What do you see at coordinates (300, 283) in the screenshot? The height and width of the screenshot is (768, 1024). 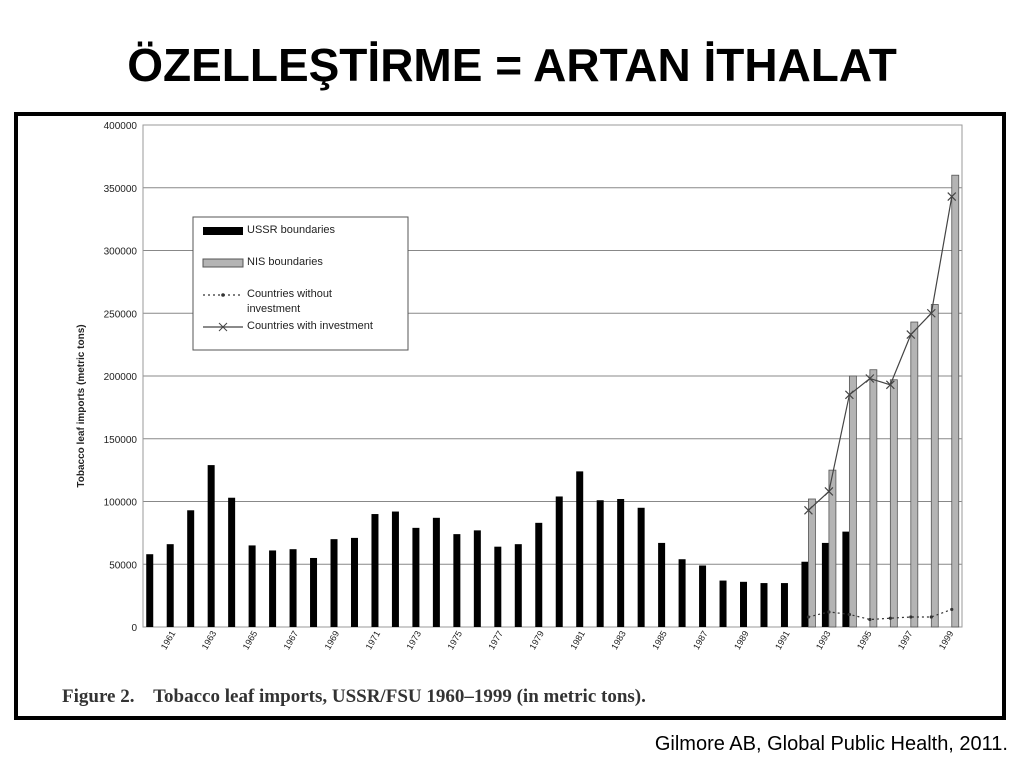 I see `legend-box` at bounding box center [300, 283].